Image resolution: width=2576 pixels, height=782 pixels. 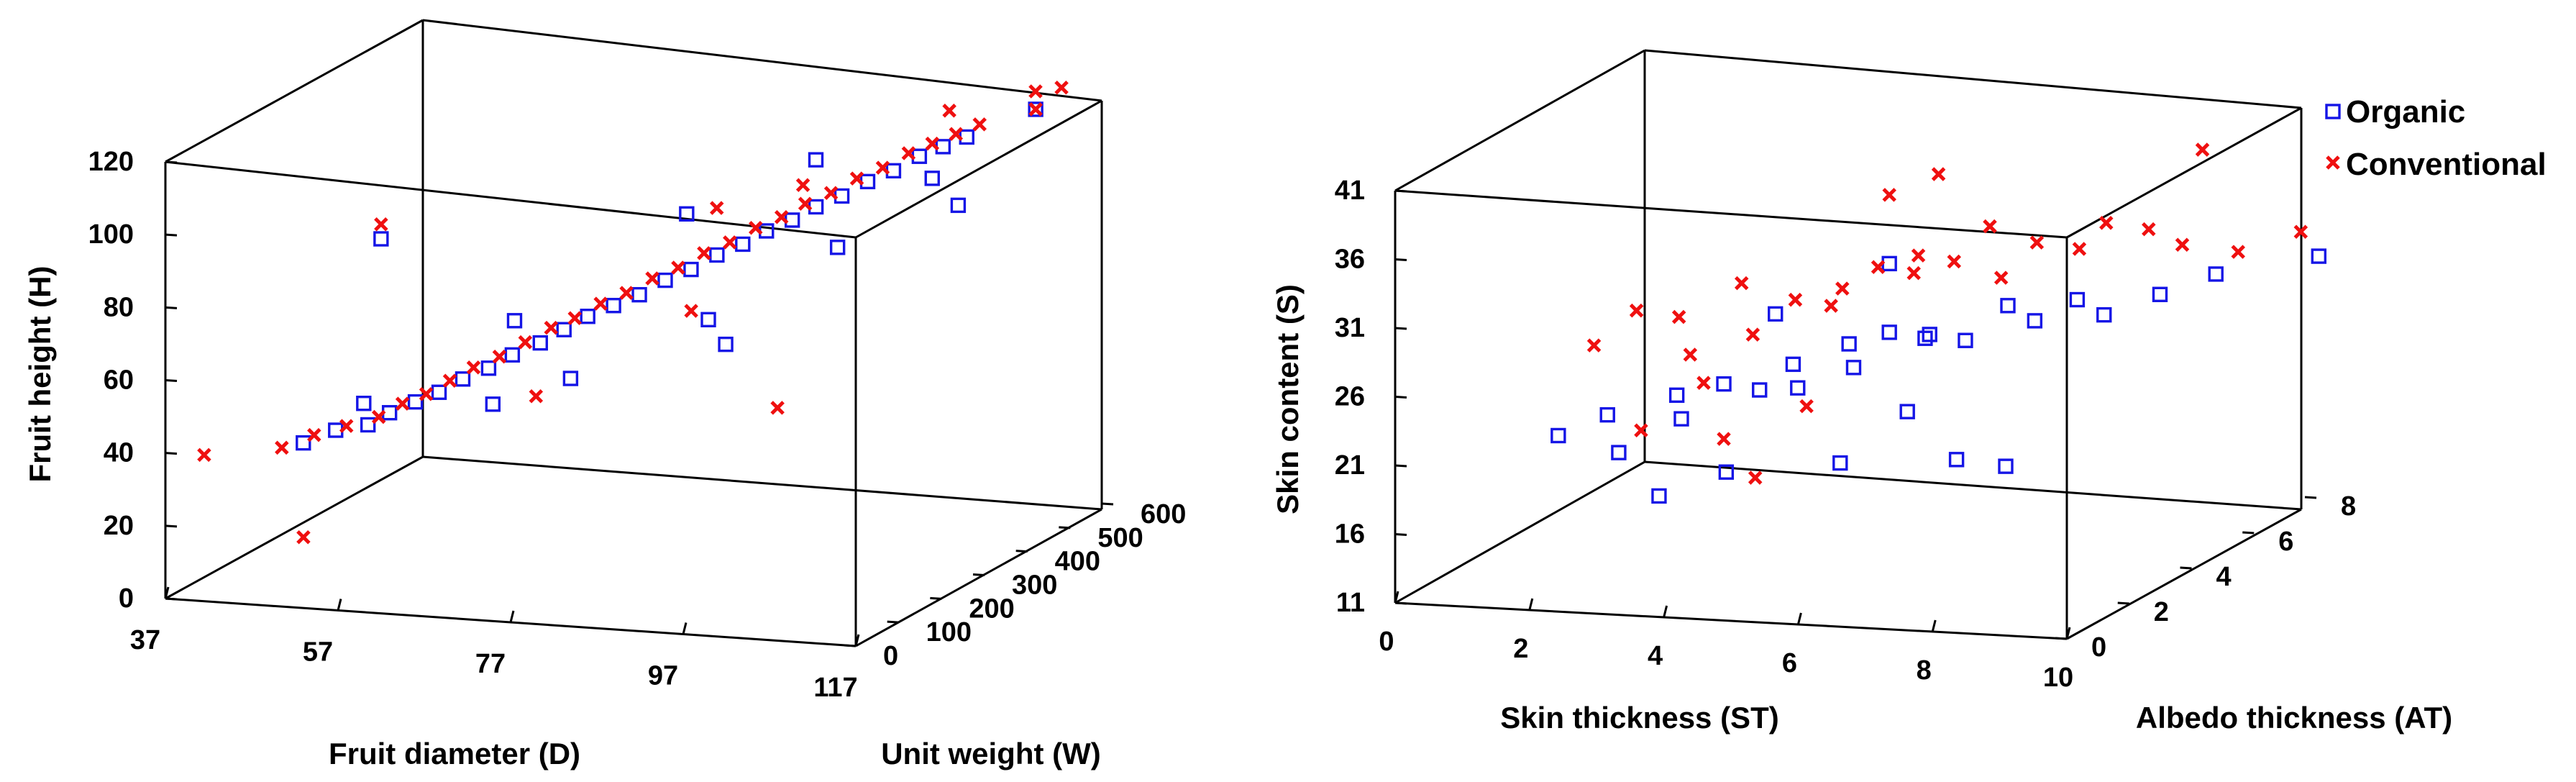 What do you see at coordinates (1120, 538) in the screenshot?
I see `left-ytick-label: 500` at bounding box center [1120, 538].